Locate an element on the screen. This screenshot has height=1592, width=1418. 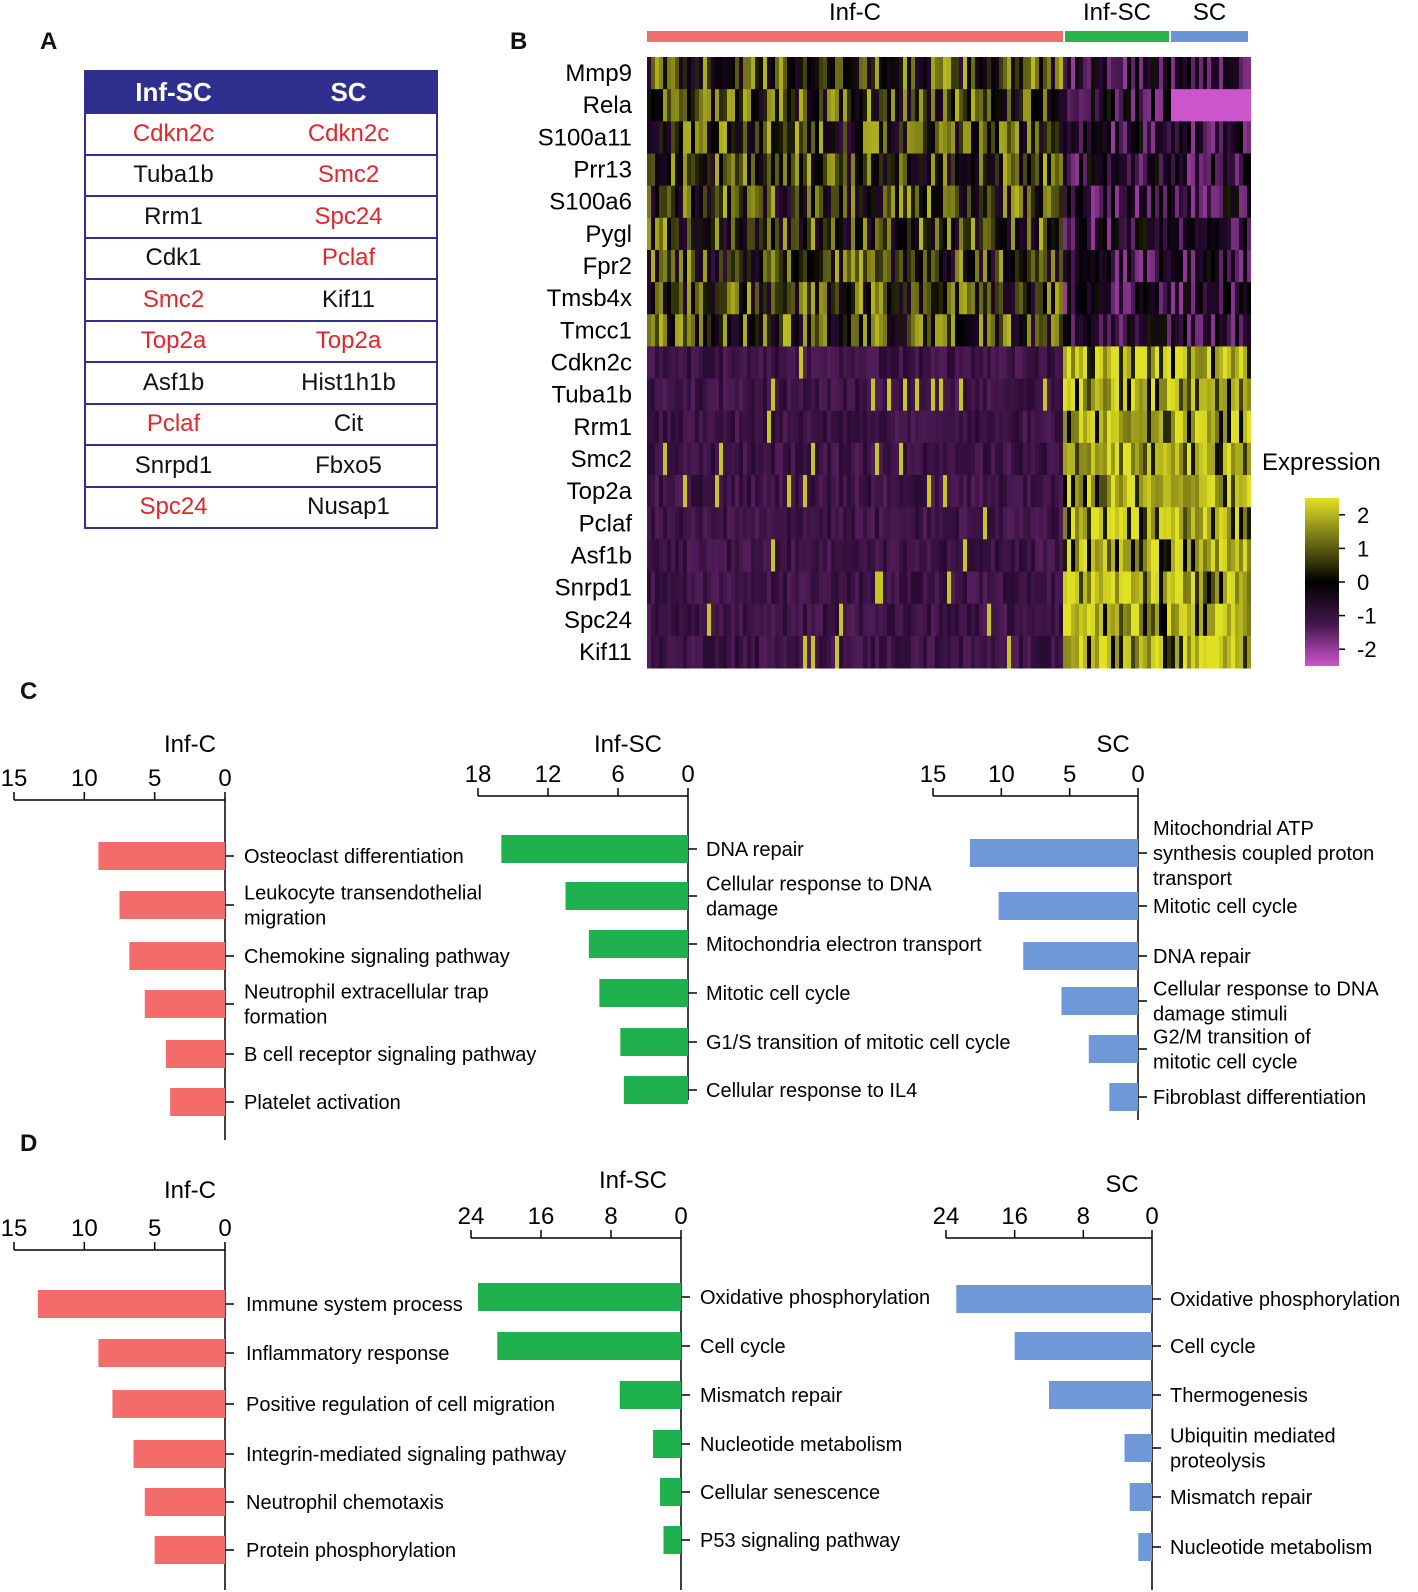
gene-label-smc2: Smc2 is located at coordinates (601, 459).